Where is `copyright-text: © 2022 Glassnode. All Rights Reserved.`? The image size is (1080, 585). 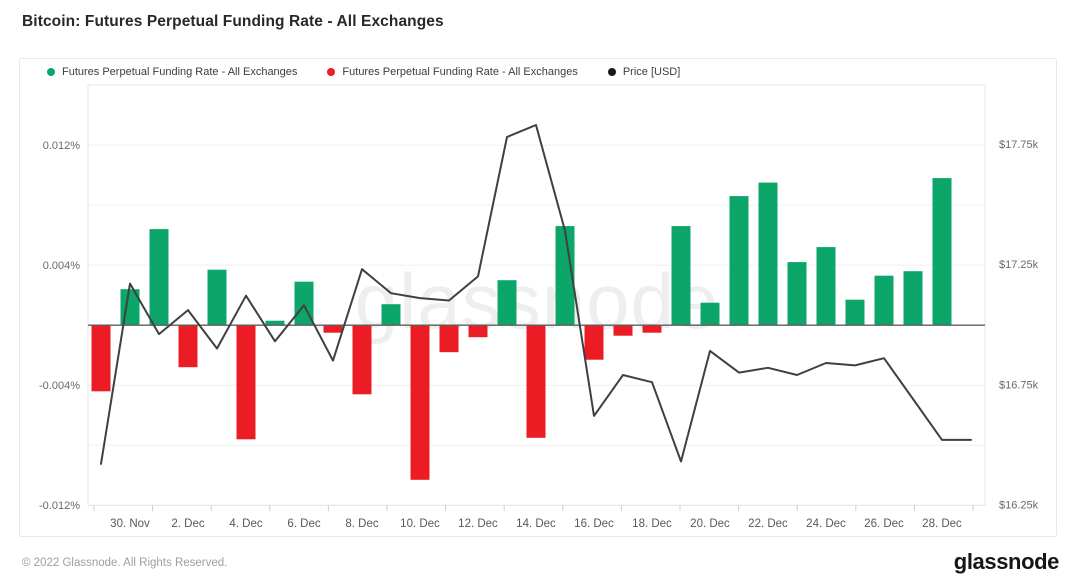
copyright-text: © 2022 Glassnode. All Rights Reserved. is located at coordinates (125, 563).